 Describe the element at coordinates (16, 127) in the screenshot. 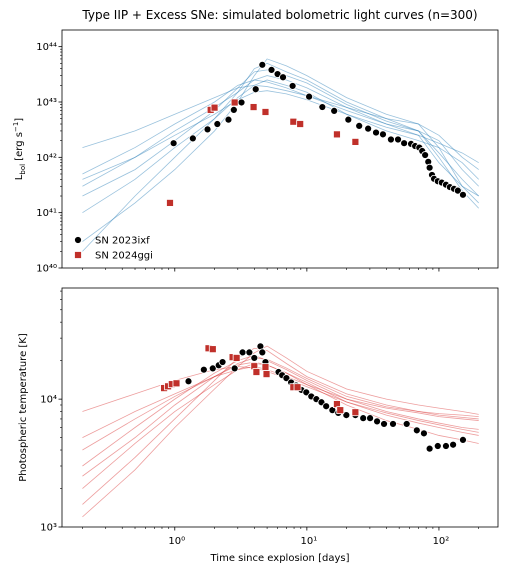

I see `label-exp: −1` at that location.